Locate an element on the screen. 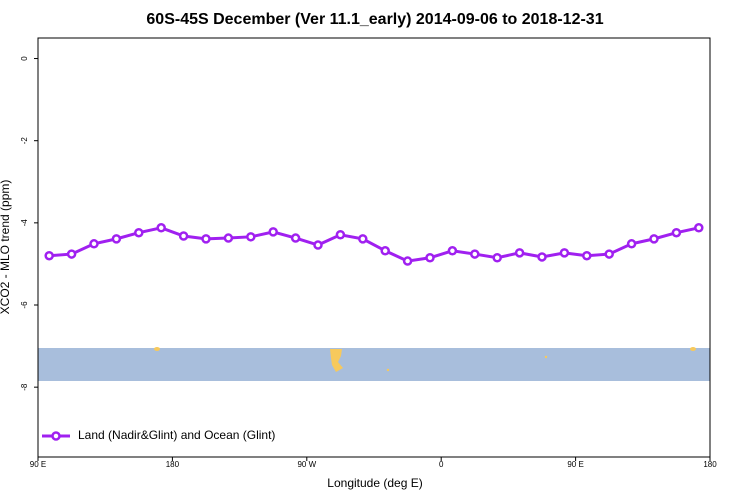 This screenshot has width=750, height=500. x-tick-label: 0 is located at coordinates (441, 464).